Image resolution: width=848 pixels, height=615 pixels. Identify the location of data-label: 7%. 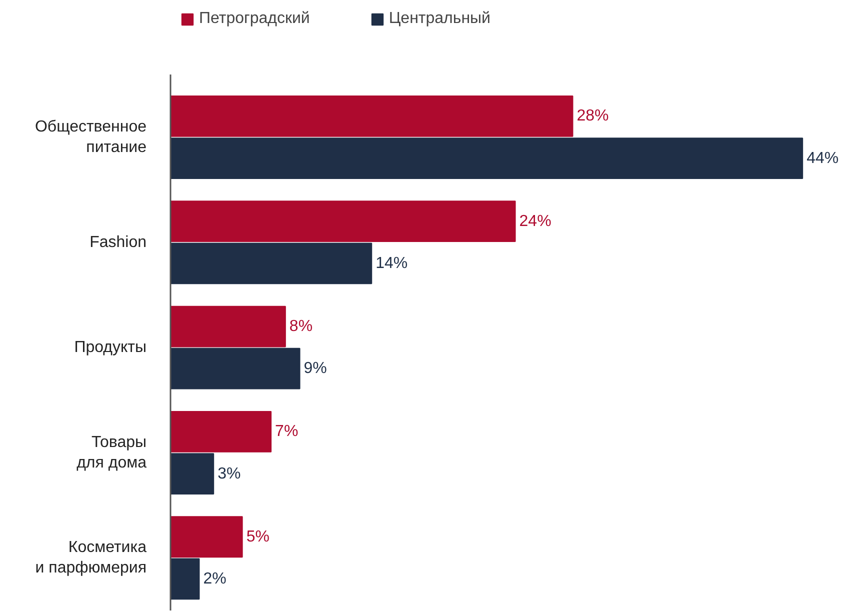
(286, 431).